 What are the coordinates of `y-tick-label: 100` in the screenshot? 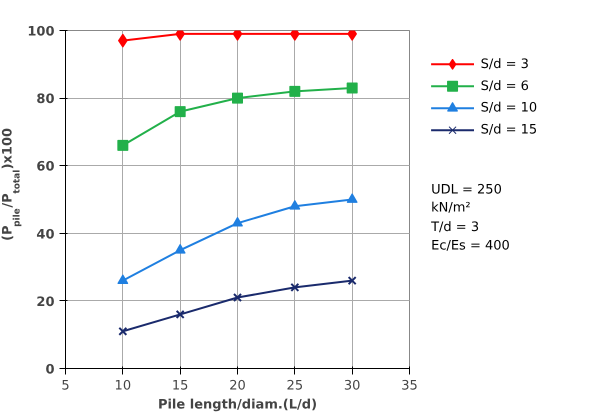 It's located at (41, 32).